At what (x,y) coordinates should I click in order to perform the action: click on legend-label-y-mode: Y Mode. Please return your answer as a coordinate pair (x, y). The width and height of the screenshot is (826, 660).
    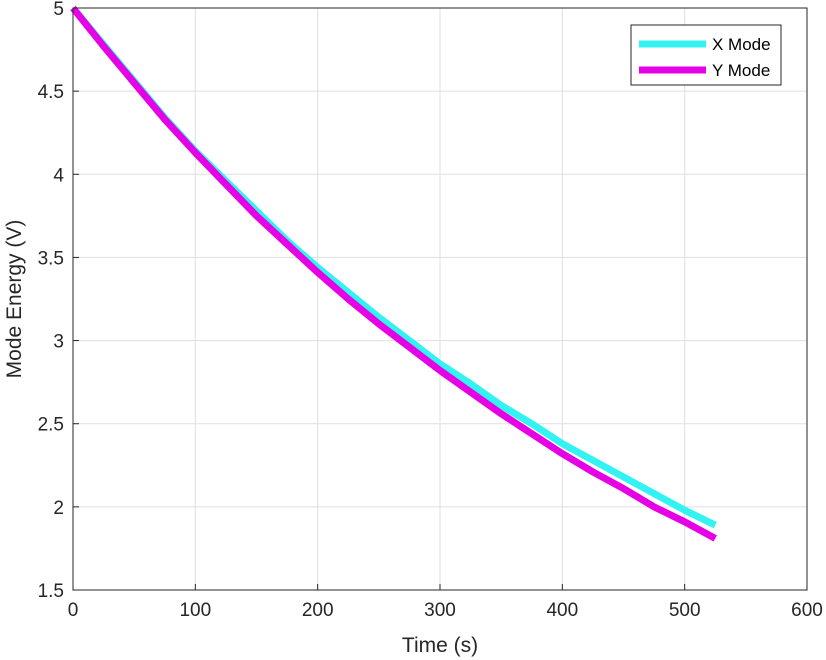
    Looking at the image, I should click on (741, 70).